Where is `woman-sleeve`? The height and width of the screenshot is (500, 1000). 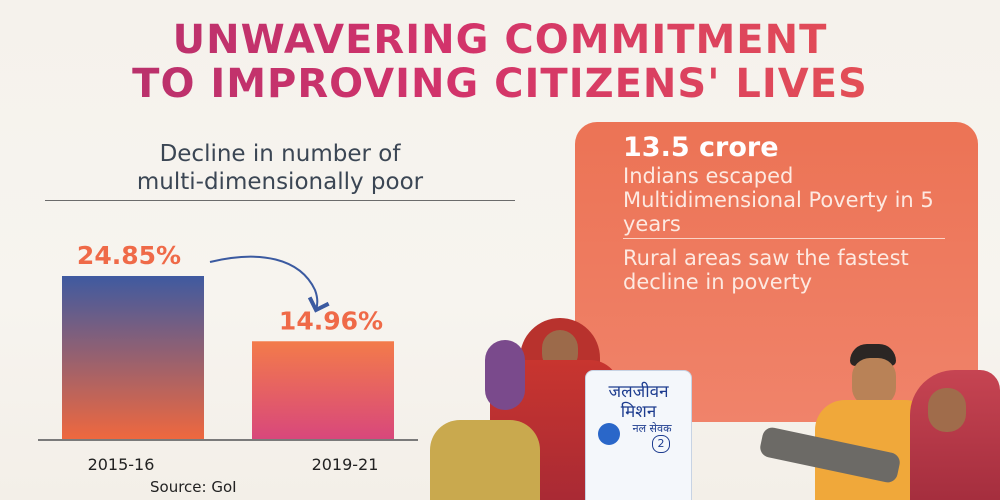
woman-sleeve is located at coordinates (505, 375).